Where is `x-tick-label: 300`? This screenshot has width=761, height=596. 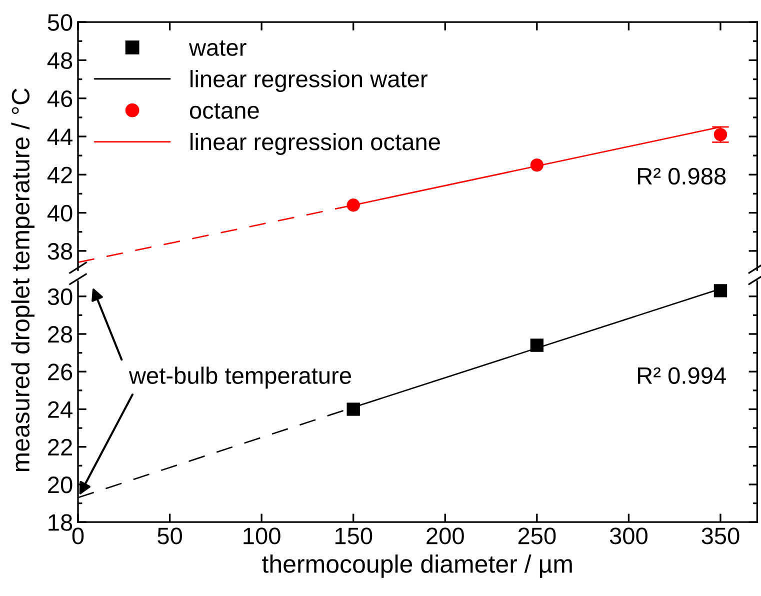 x-tick-label: 300 is located at coordinates (629, 536).